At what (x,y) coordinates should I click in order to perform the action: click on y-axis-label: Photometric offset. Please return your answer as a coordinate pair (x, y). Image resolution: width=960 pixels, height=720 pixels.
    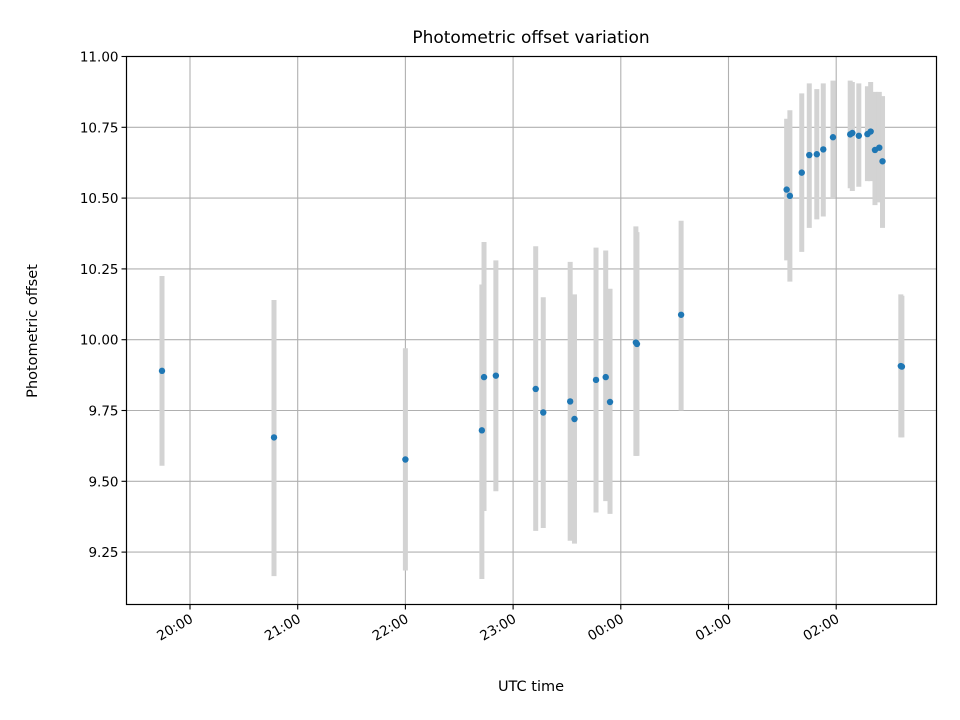
    Looking at the image, I should click on (33, 331).